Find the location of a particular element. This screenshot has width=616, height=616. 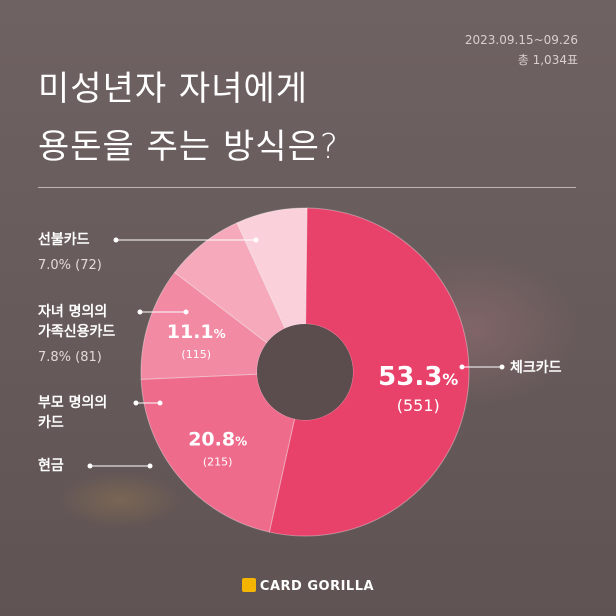

gift-card-name: 선불카드 is located at coordinates (64, 240).